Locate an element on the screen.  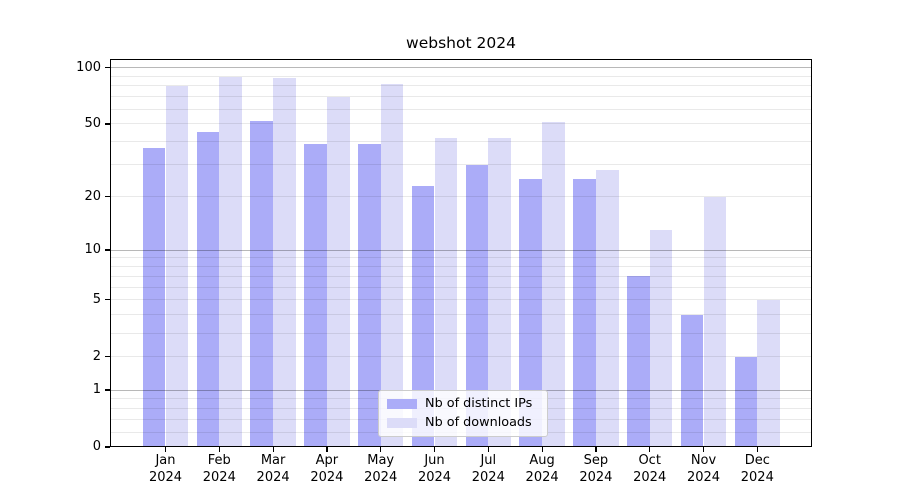
y-tick-label: 10 is located at coordinates (92, 249).